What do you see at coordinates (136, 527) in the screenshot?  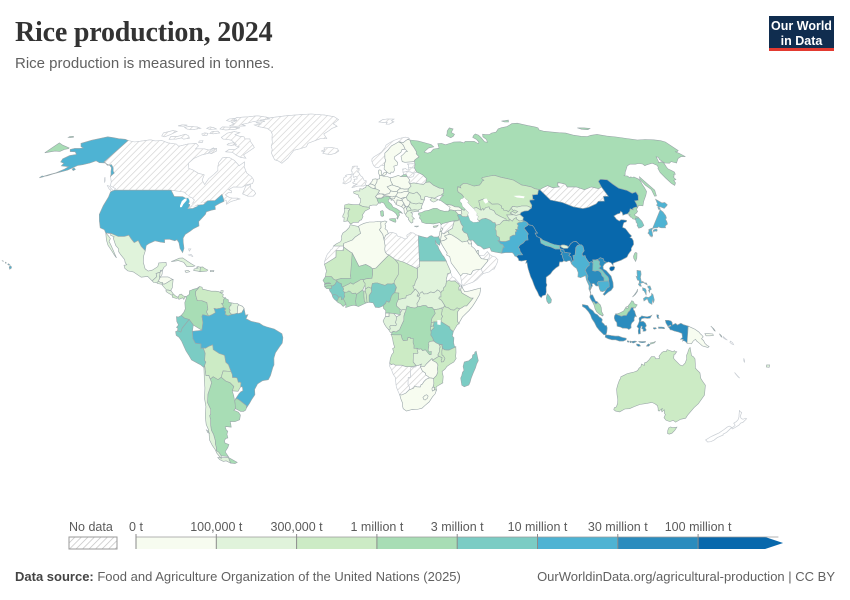 I see `svg-text: 0 t` at bounding box center [136, 527].